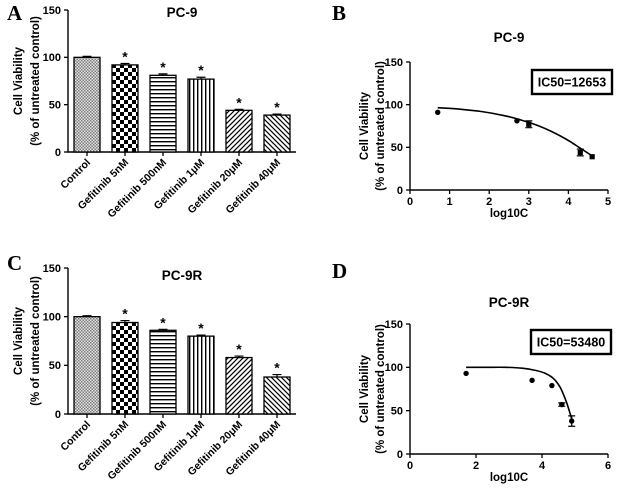  I want to click on x-tick-label: 6, so click(608, 466).